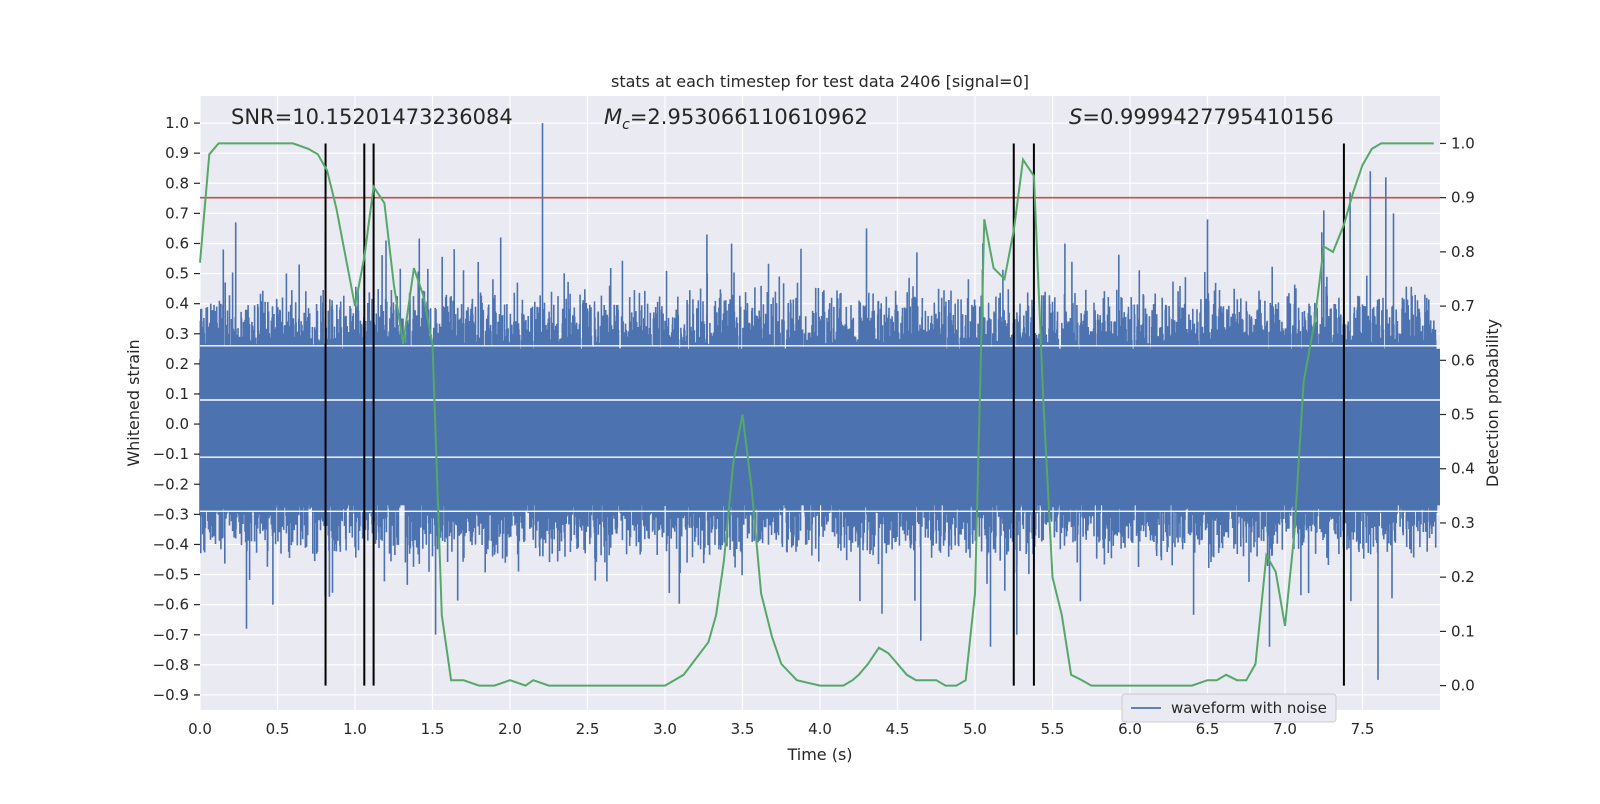  I want to click on x-tick-label: 5.5, so click(1053, 729).